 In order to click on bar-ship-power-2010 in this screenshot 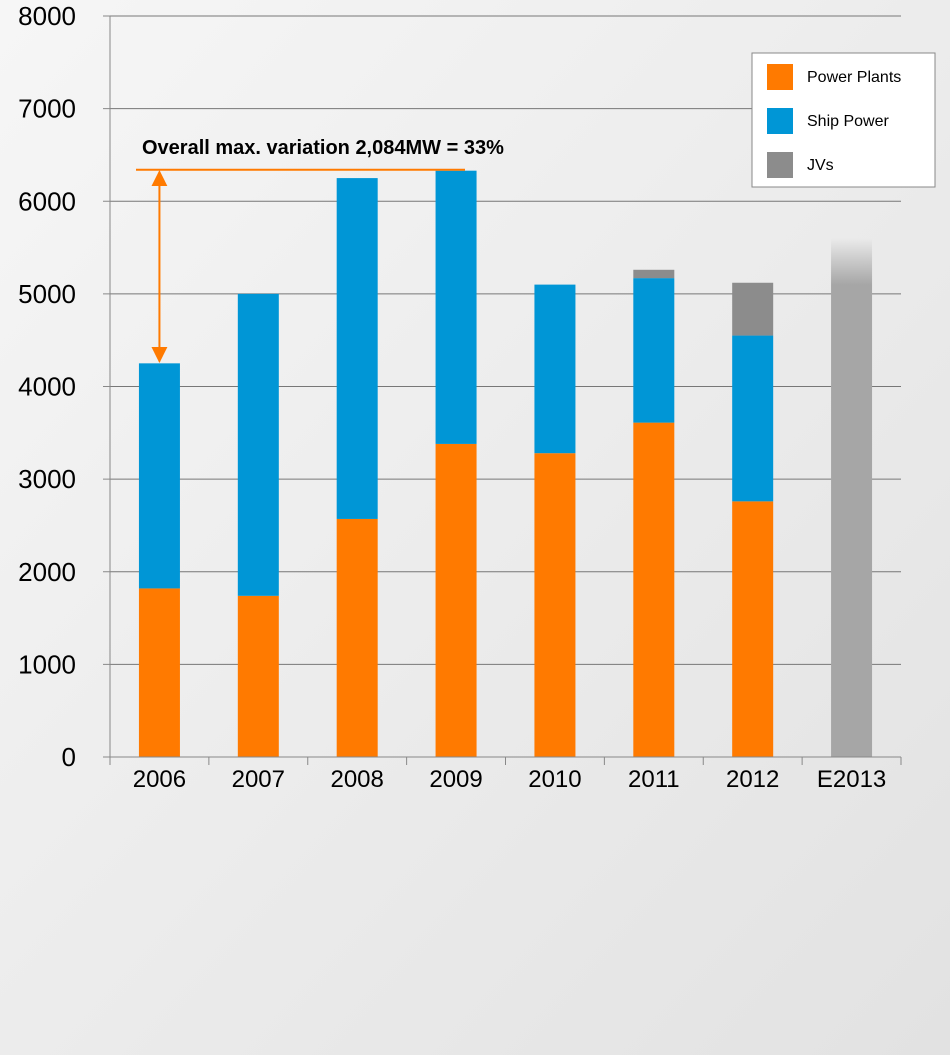, I will do `click(555, 369)`.